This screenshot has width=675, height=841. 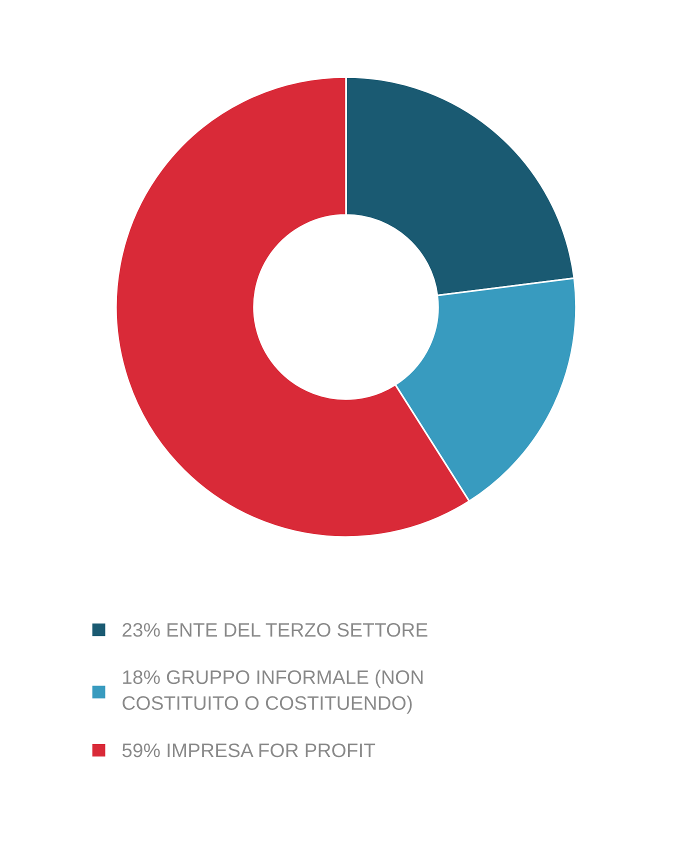 I want to click on legend-label: 18% GRUPPO INFORMALE (NON COSTITUITO O COSTITUENDO), so click(x=272, y=692).